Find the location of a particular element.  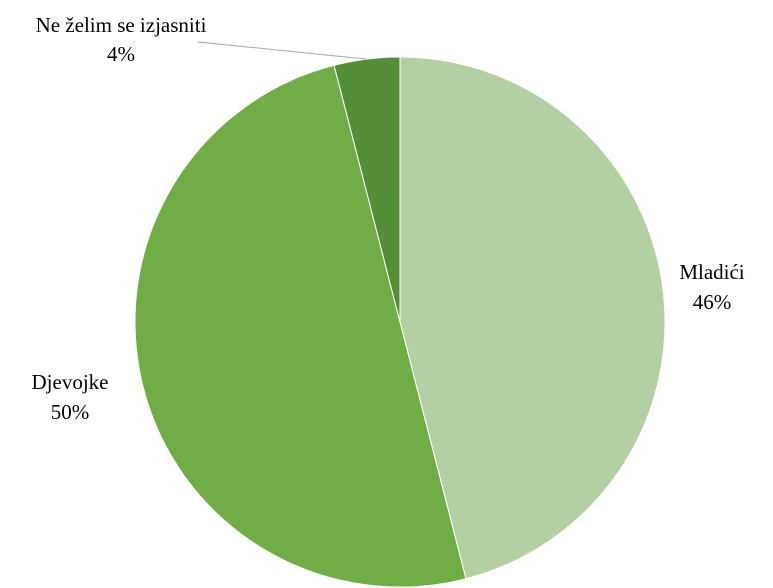

slice-label-ne-zelim: Ne želim se izjasniti is located at coordinates (121, 25).